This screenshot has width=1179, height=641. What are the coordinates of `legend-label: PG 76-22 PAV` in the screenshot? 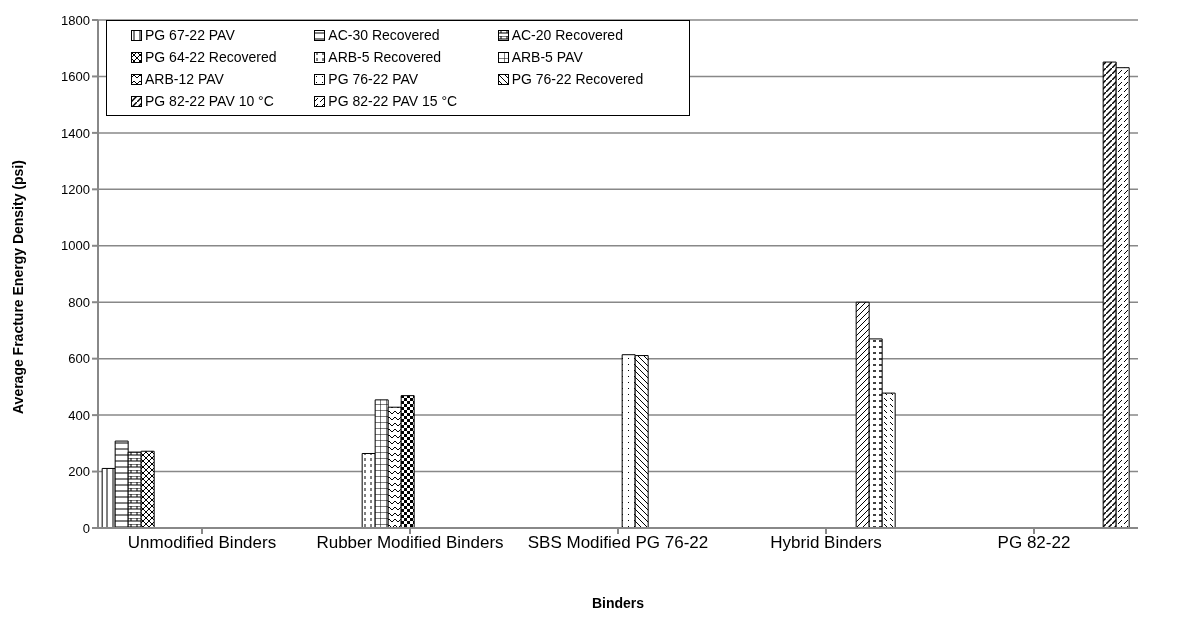 It's located at (373, 79).